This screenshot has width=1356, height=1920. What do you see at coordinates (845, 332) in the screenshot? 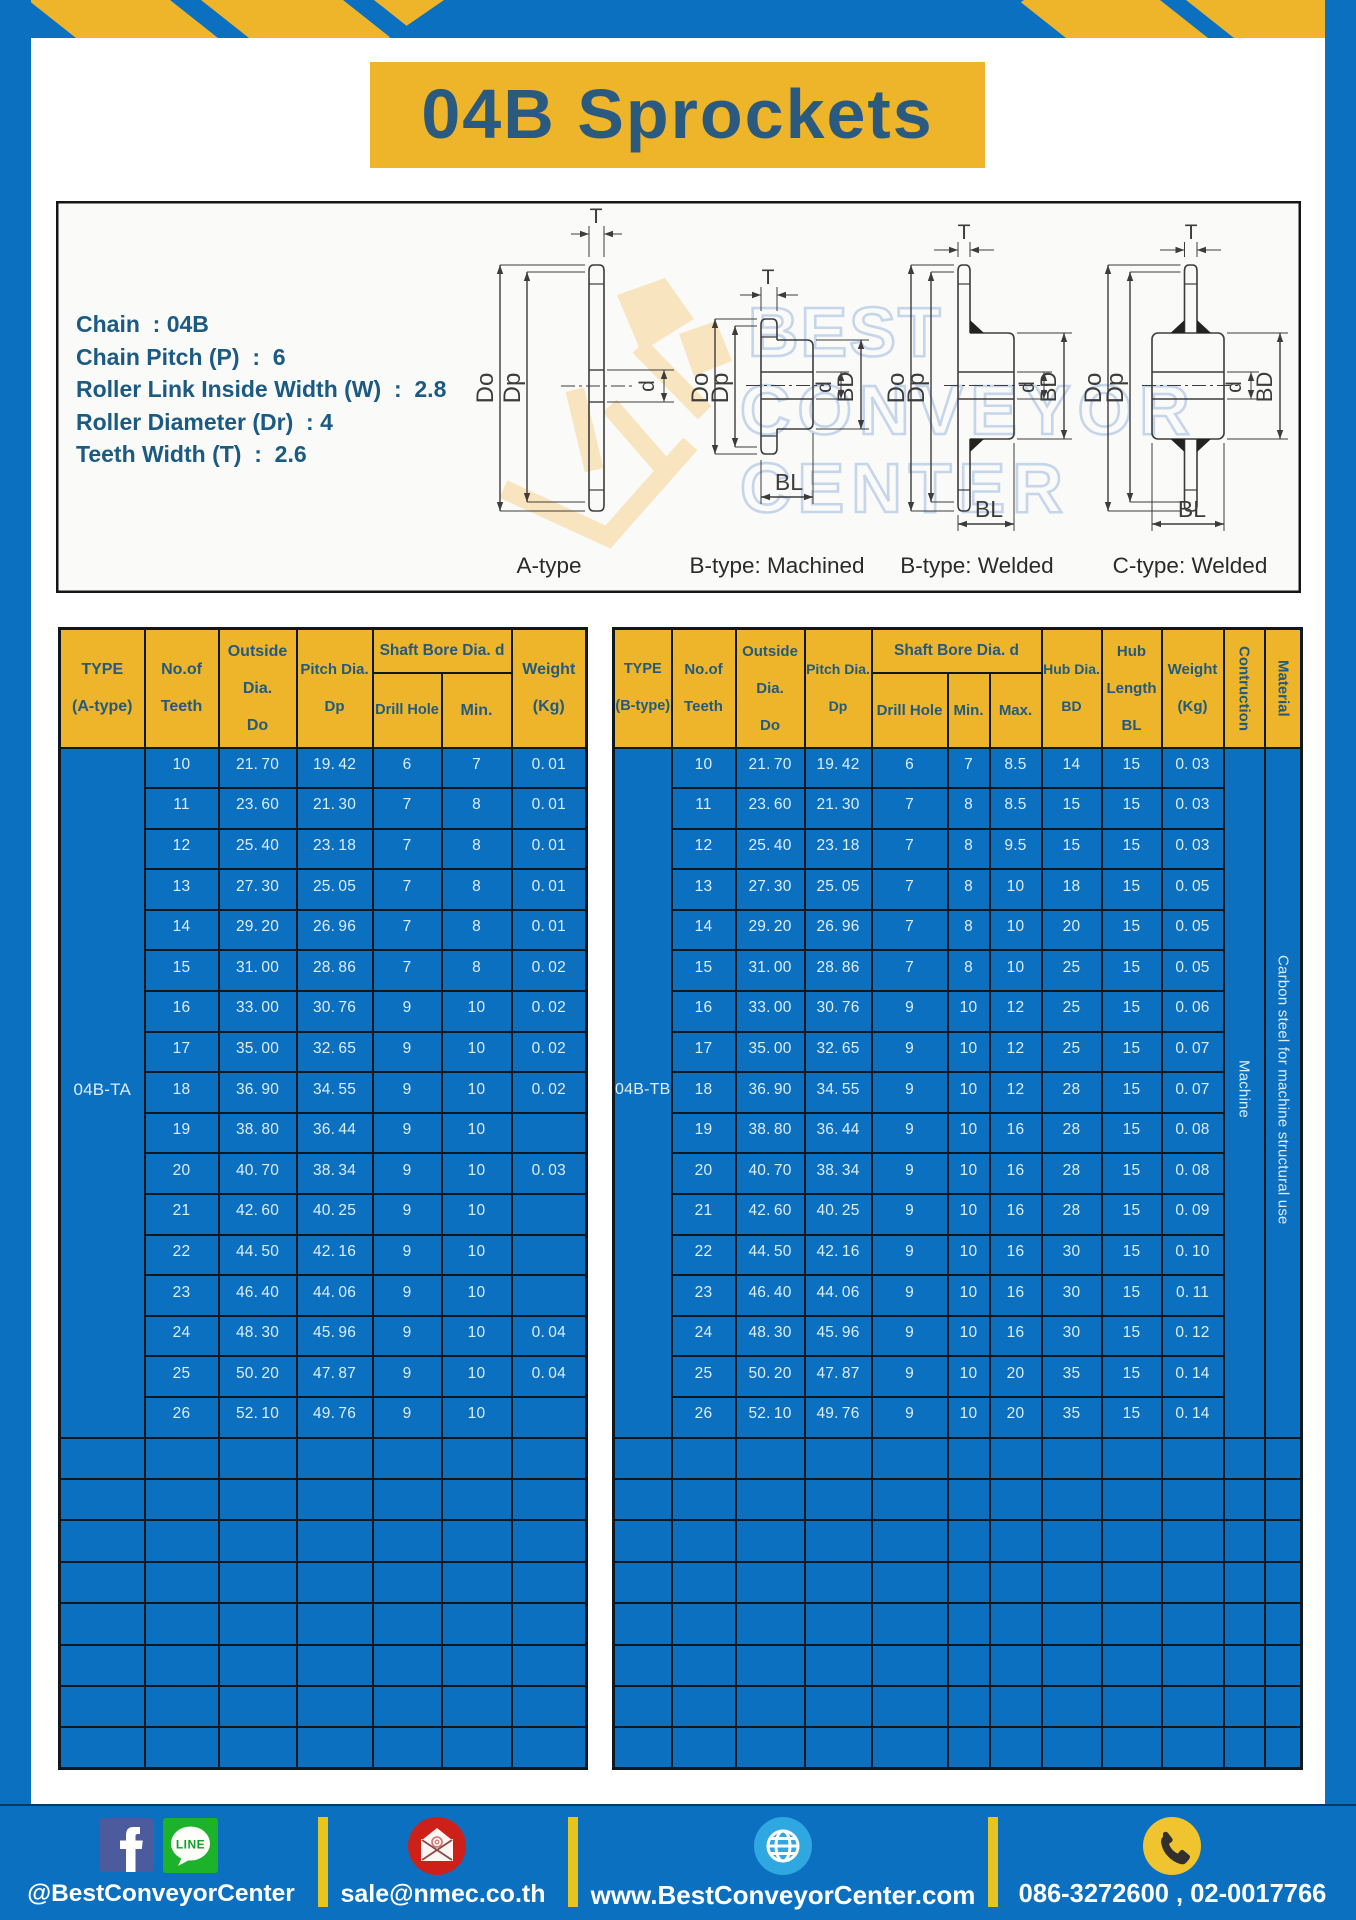
I see `svg-text: BEST` at bounding box center [845, 332].